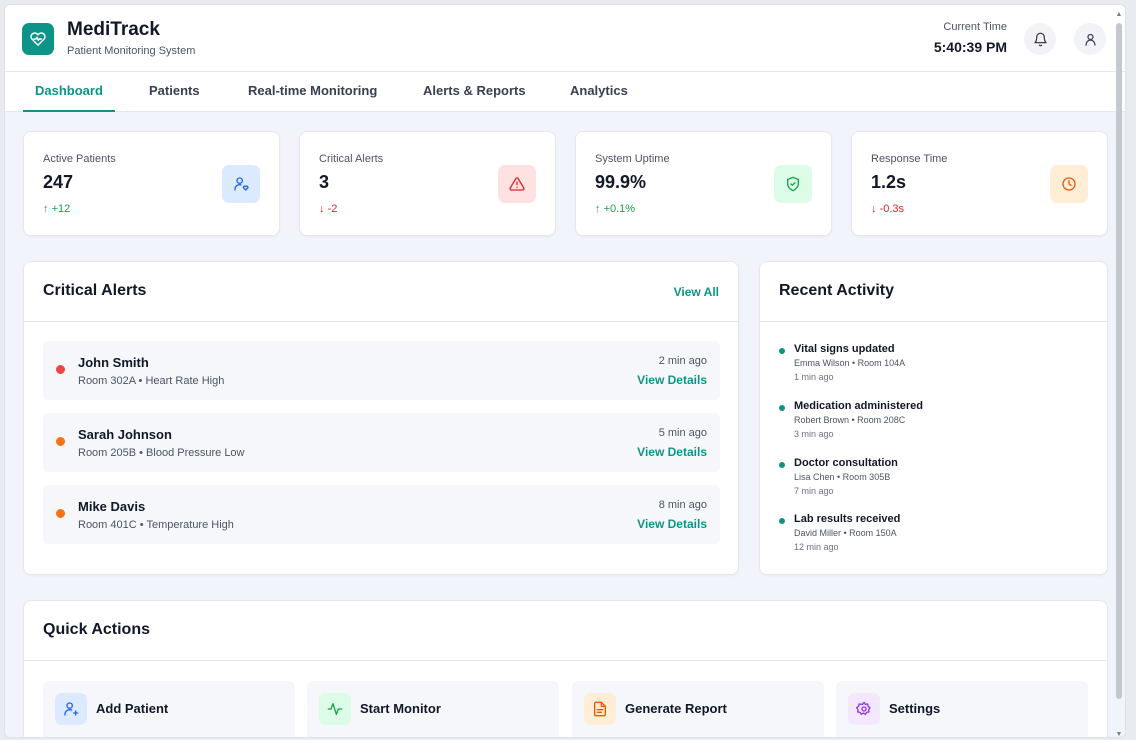 The image size is (1136, 740). What do you see at coordinates (682, 361) in the screenshot?
I see `alert-time: 2 min ago` at bounding box center [682, 361].